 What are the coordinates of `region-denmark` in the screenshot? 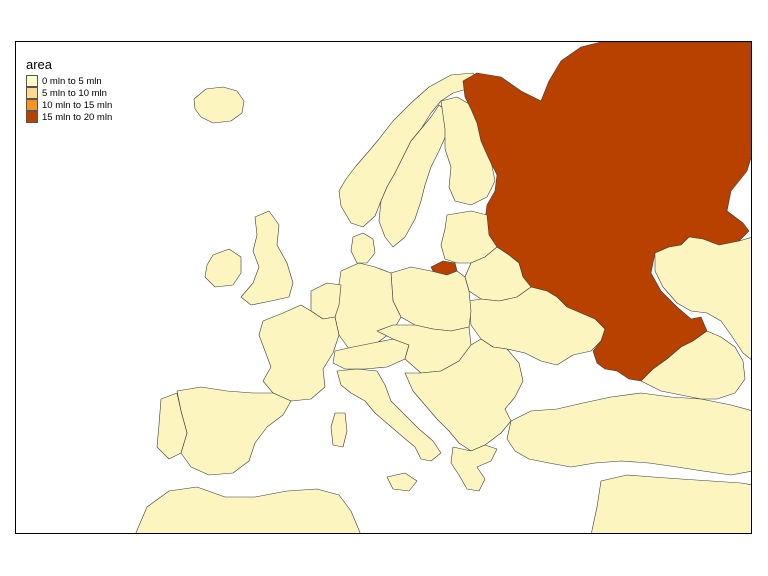 It's located at (363, 248).